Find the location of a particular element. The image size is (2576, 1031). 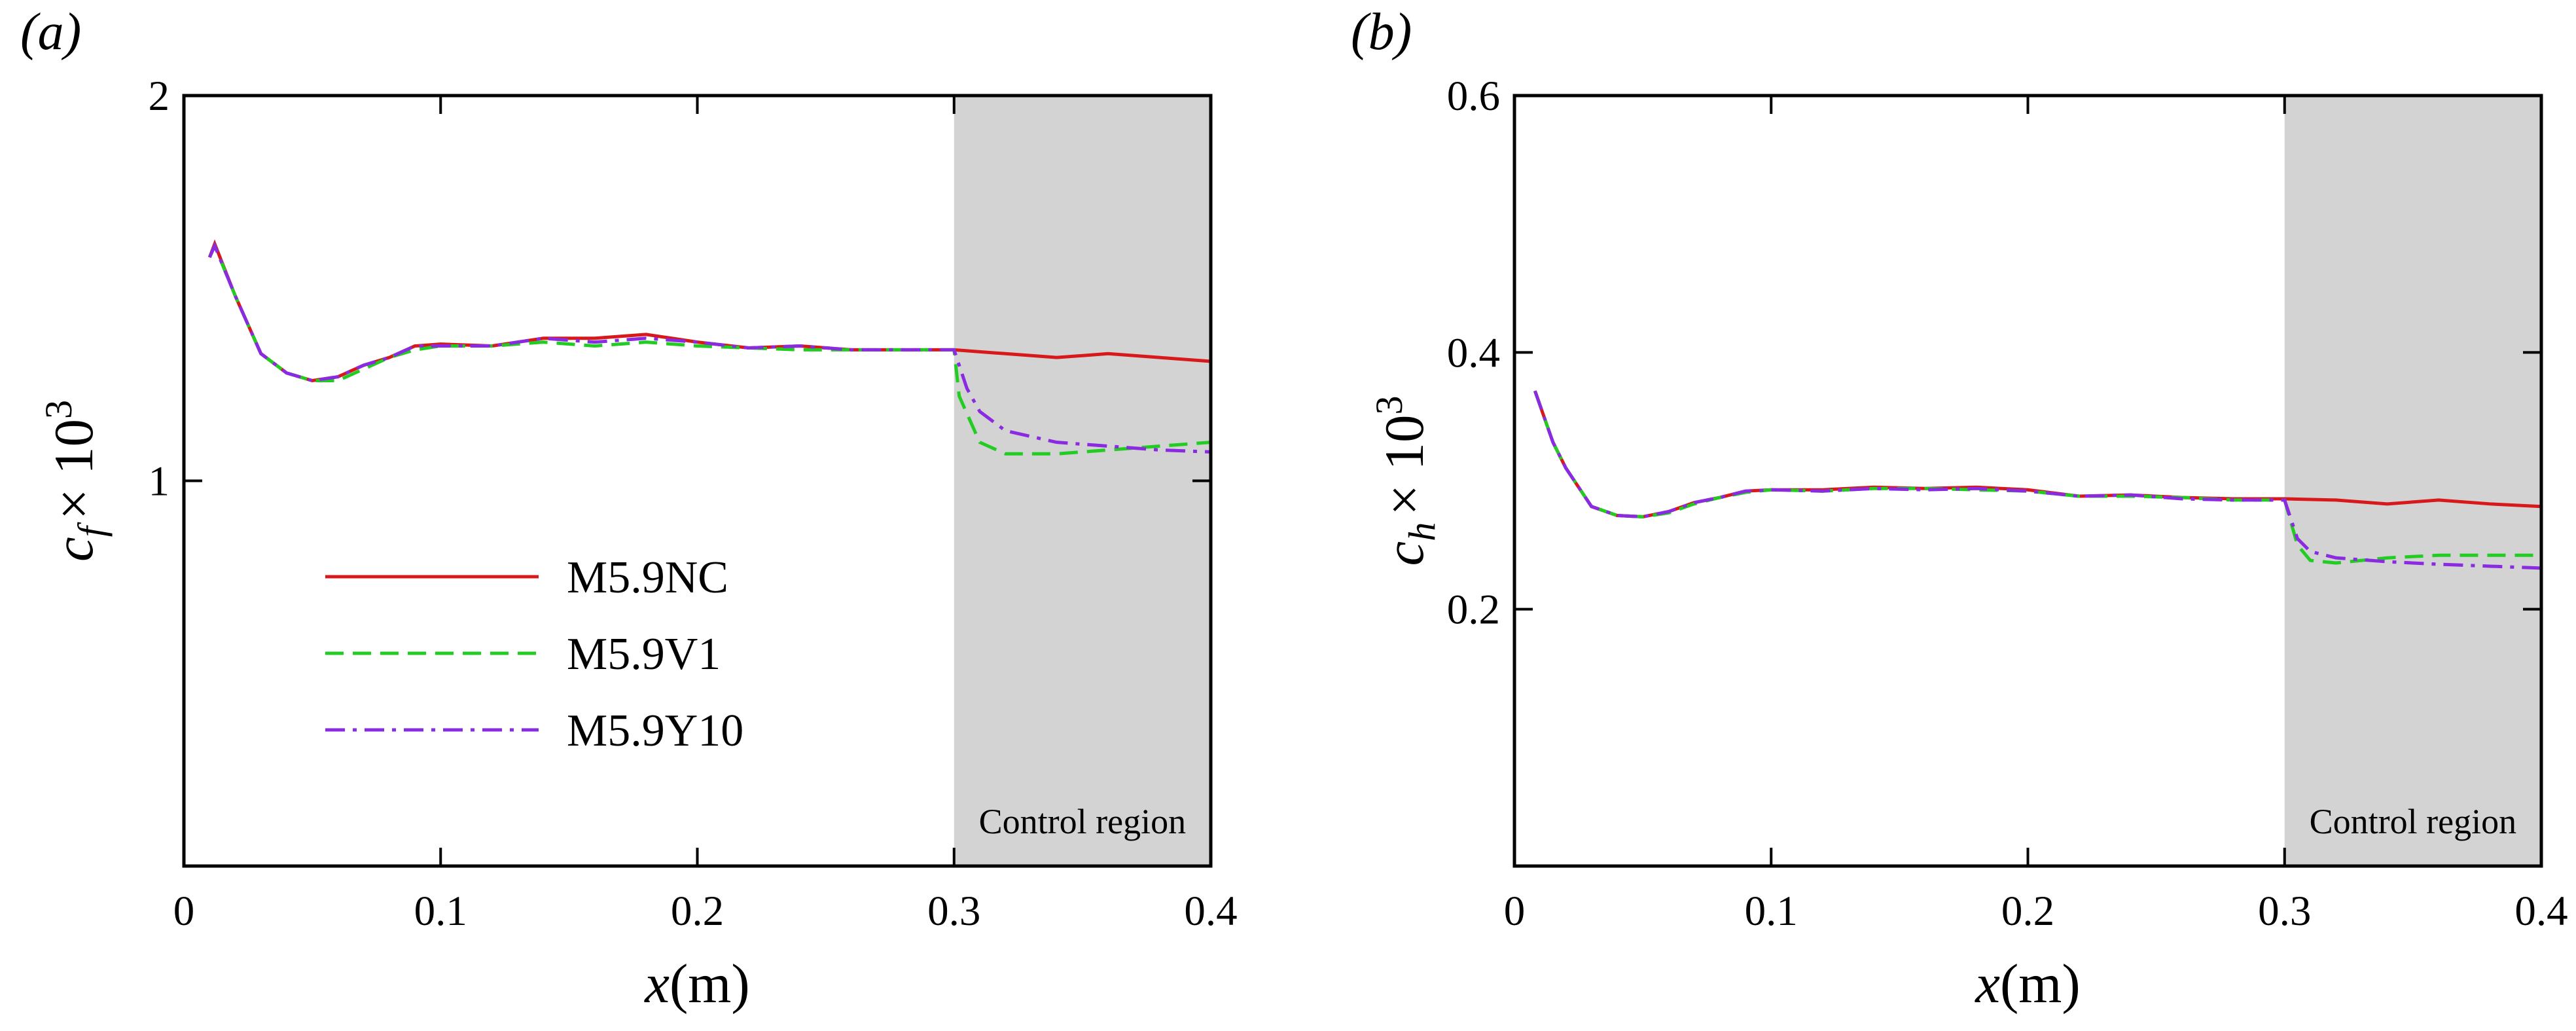

legend-label: M5.9NC is located at coordinates (647, 577).